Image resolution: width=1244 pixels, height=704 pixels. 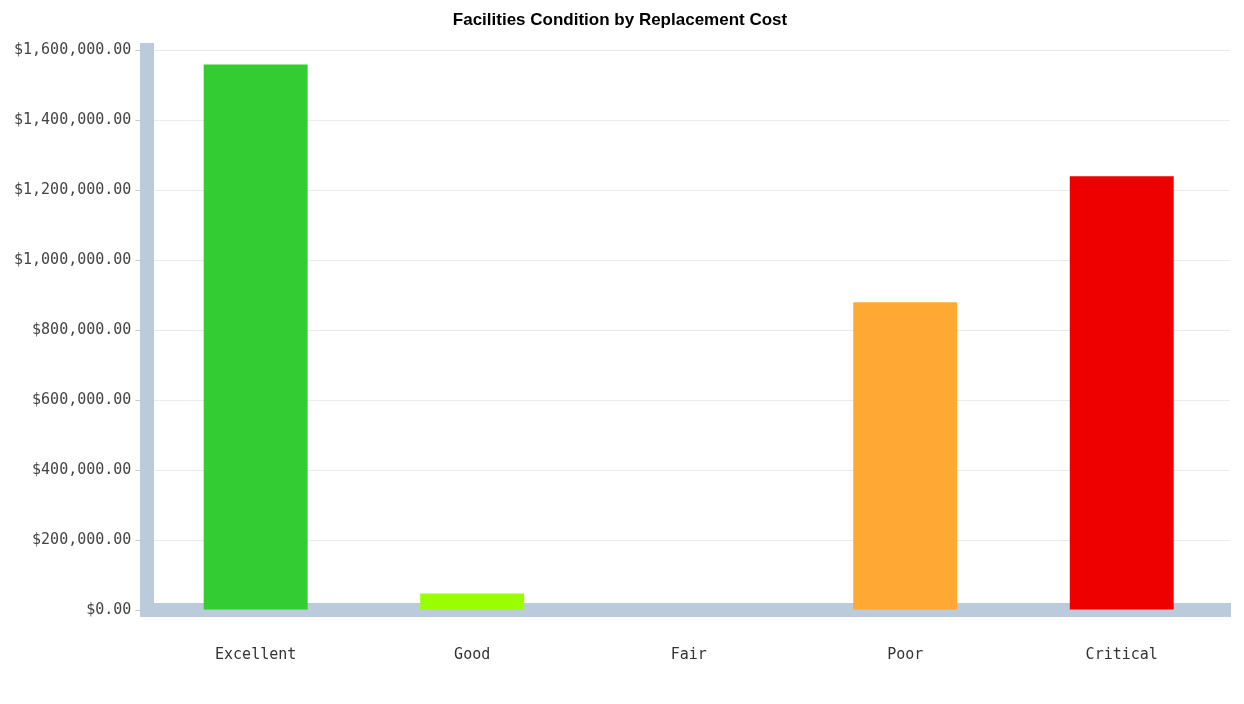 What do you see at coordinates (1121, 653) in the screenshot?
I see `x-tick-label: Critical` at bounding box center [1121, 653].